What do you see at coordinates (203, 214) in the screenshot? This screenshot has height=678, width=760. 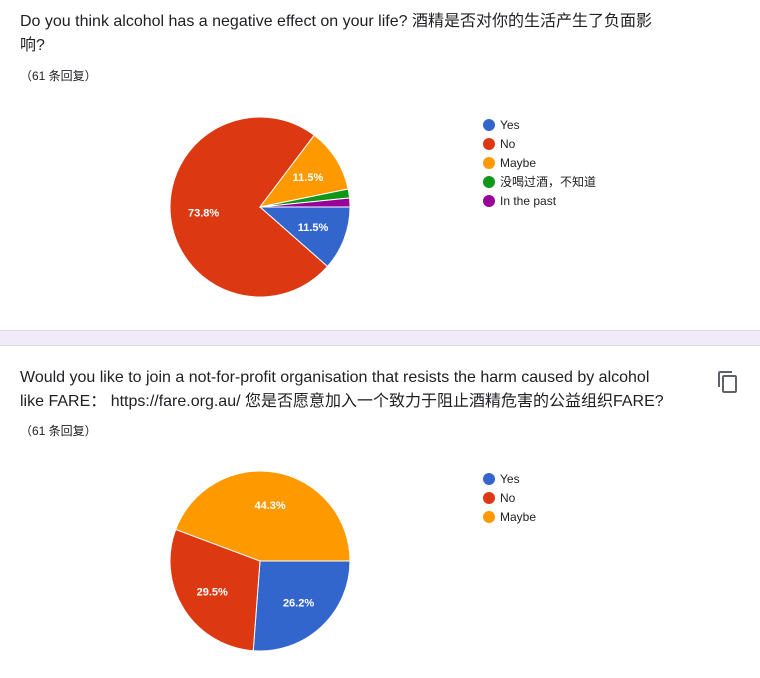 I see `slice-label: 73.8%` at bounding box center [203, 214].